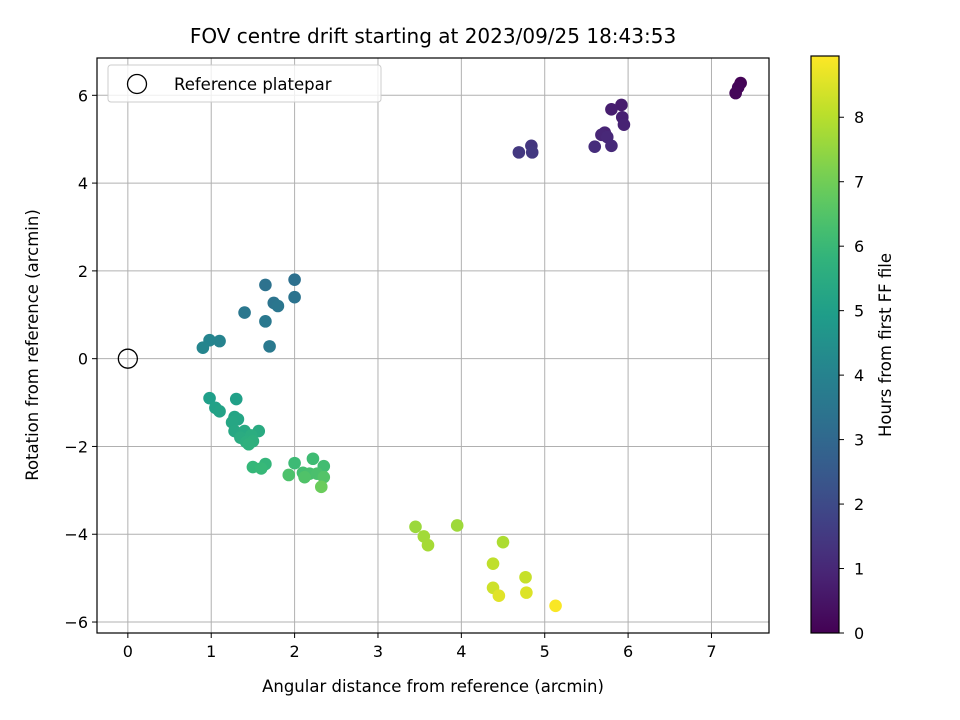  What do you see at coordinates (859, 117) in the screenshot?
I see `colorbar-tick-label: 8` at bounding box center [859, 117].